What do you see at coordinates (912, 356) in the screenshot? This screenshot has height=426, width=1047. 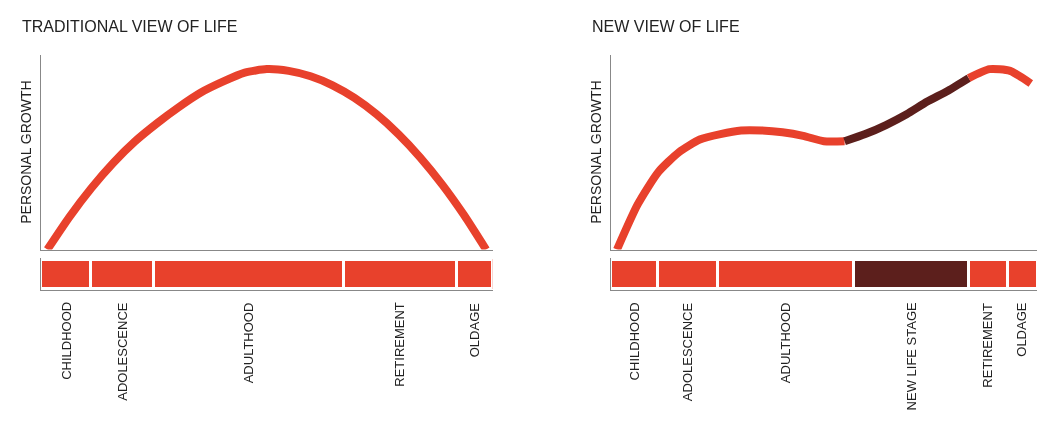 I see `text: NEW LIFE STAGE` at bounding box center [912, 356].